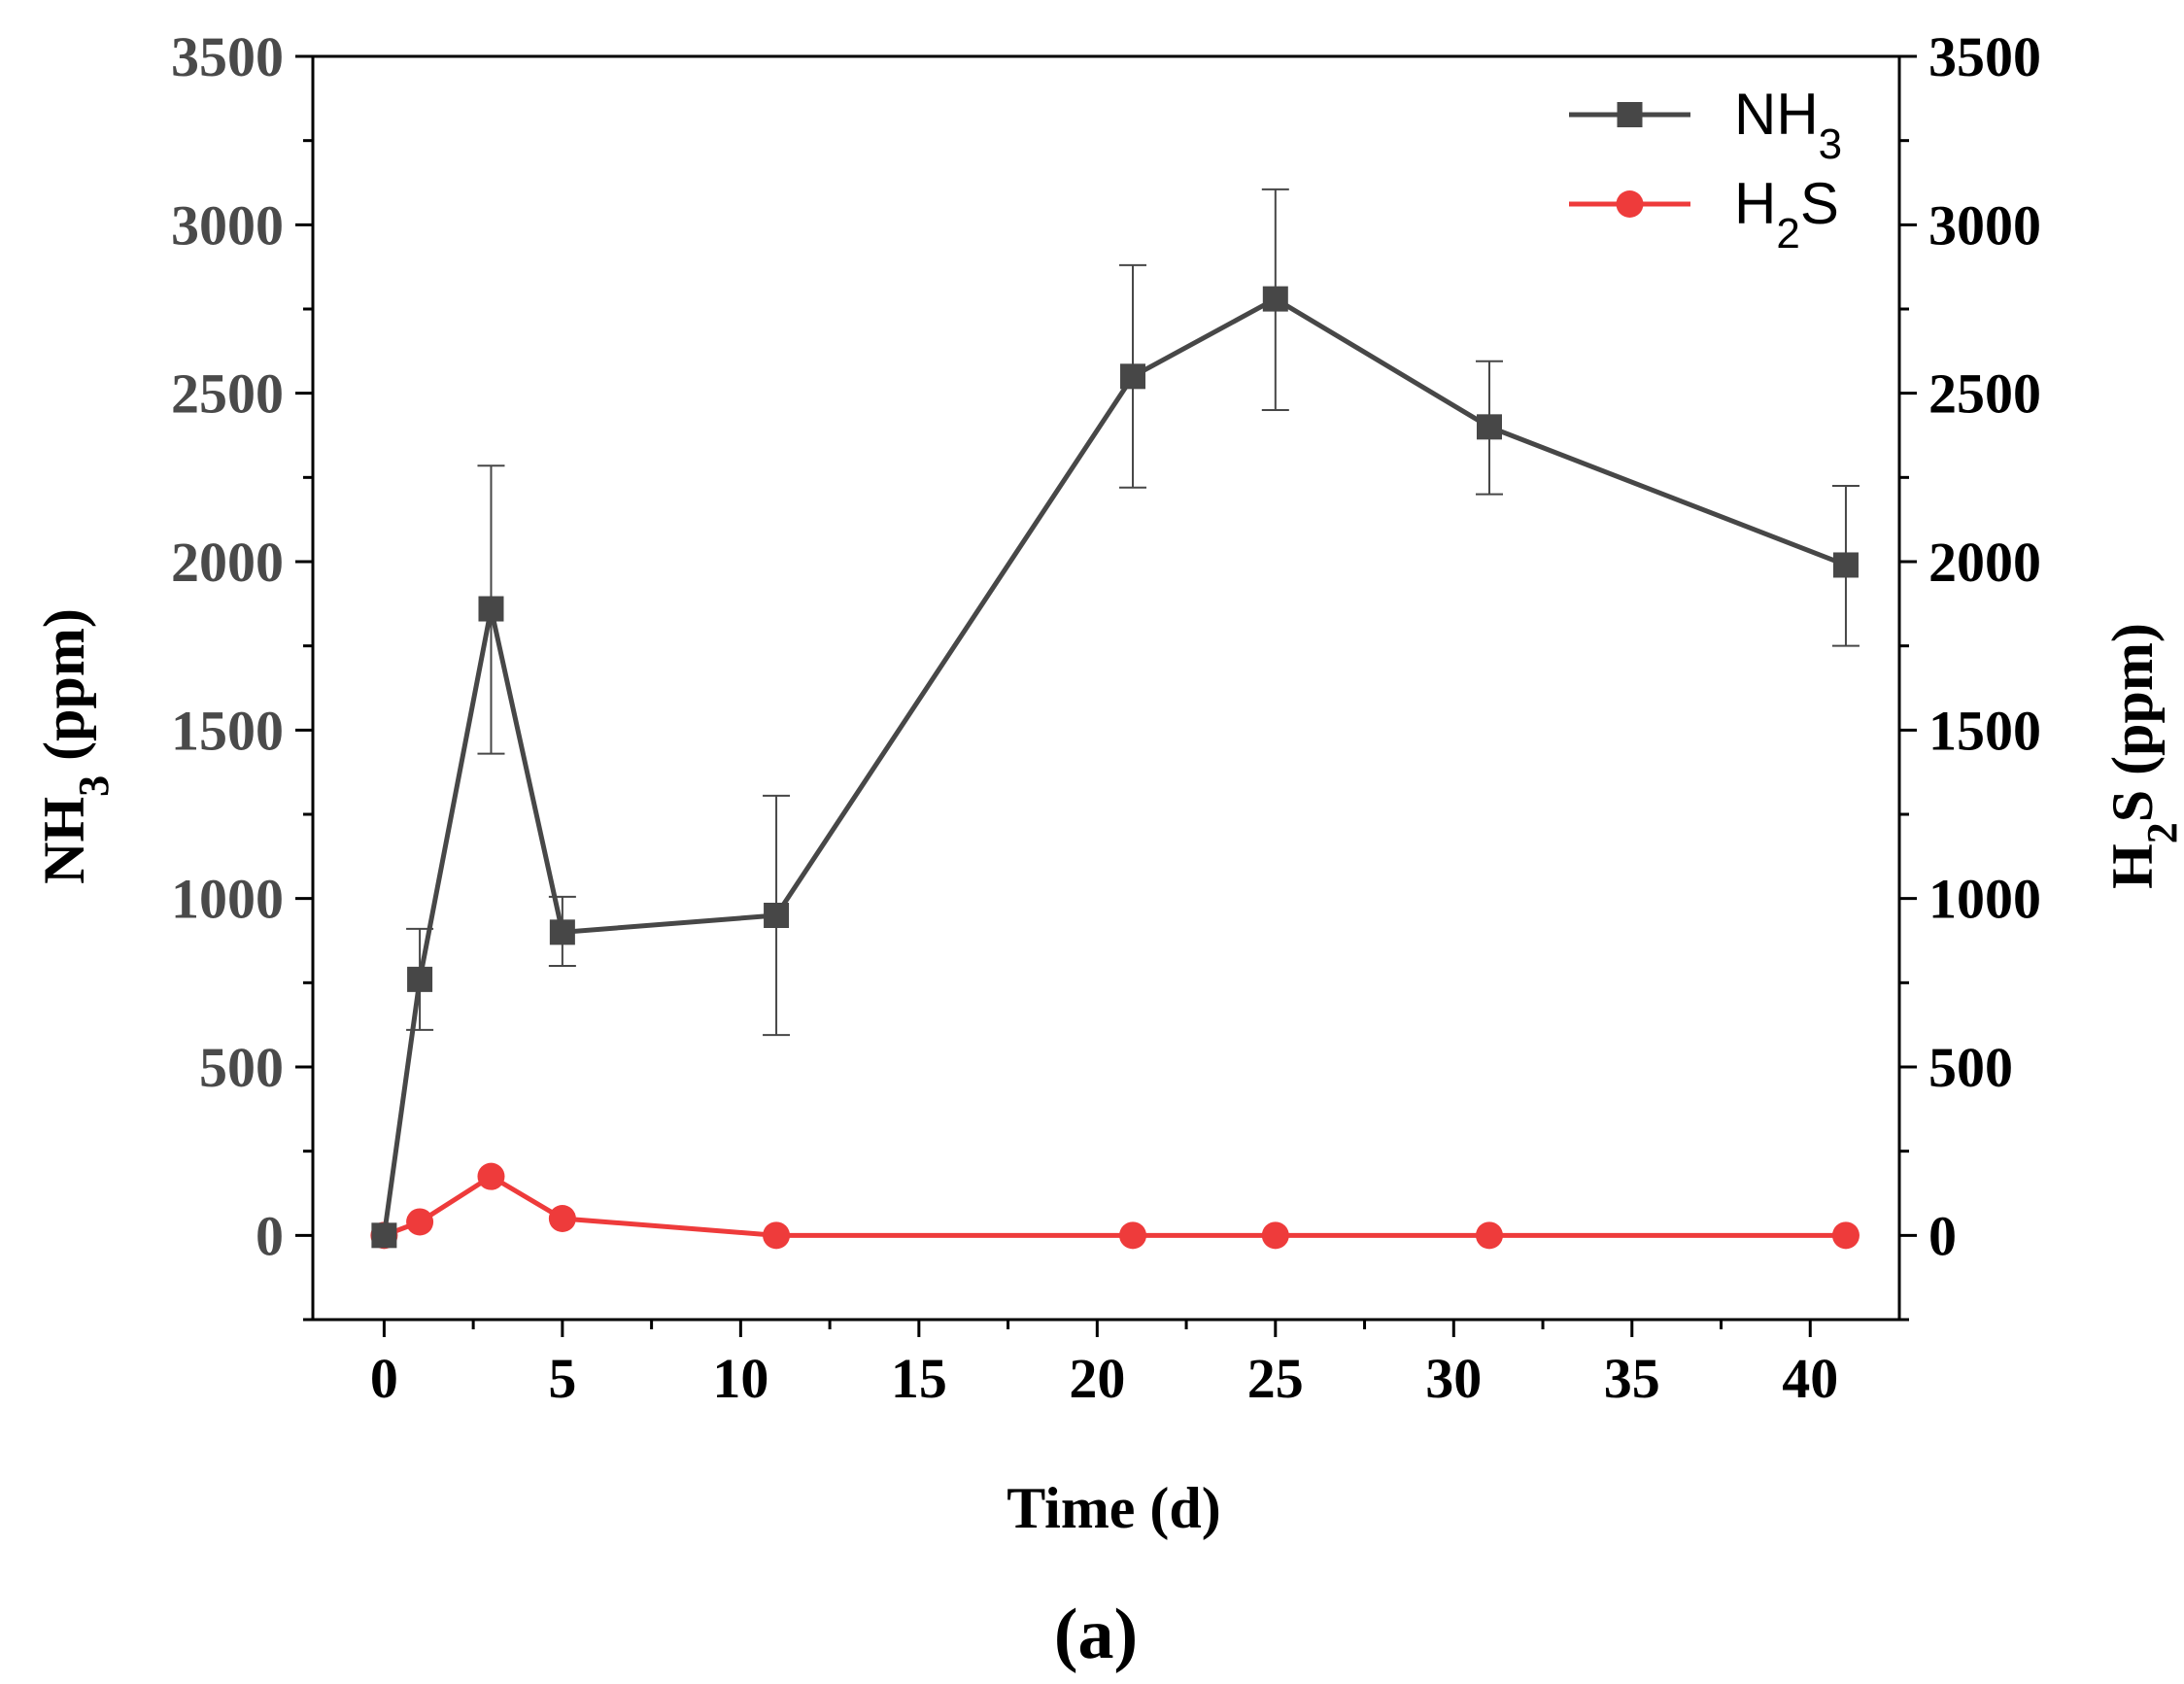  I want to click on right-y-tick-label: 1500, so click(1984, 730).